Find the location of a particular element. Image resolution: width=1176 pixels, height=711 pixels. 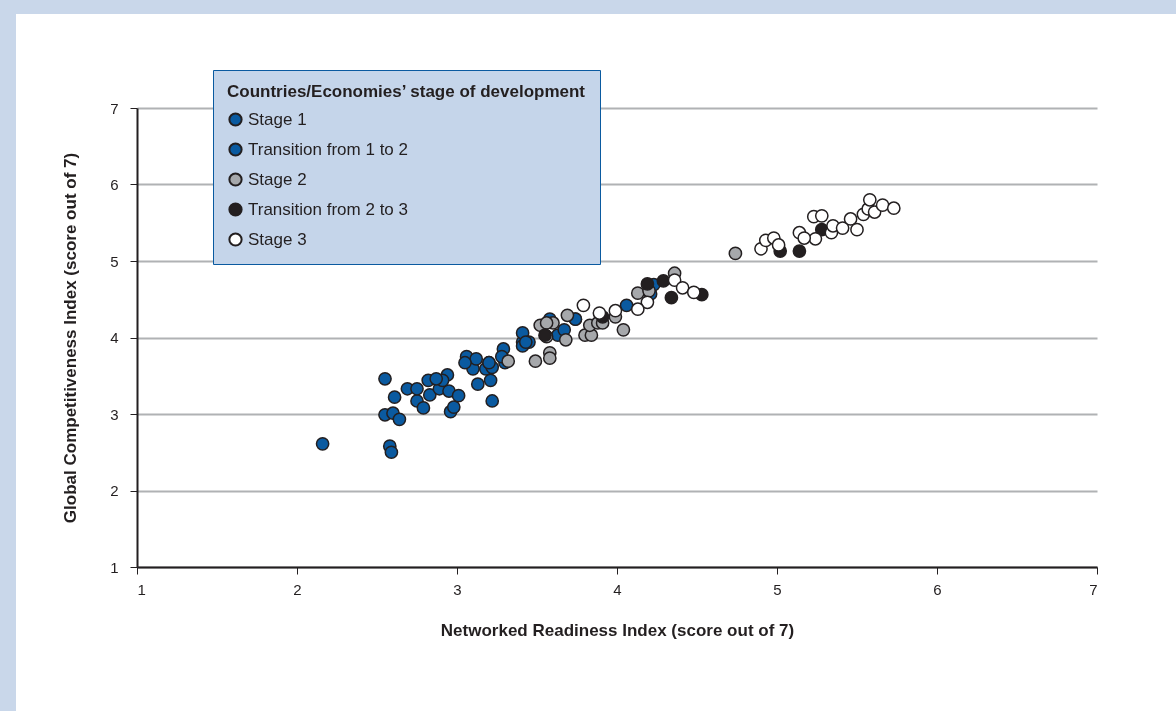

y-tick-label: 5 is located at coordinates (114, 261).